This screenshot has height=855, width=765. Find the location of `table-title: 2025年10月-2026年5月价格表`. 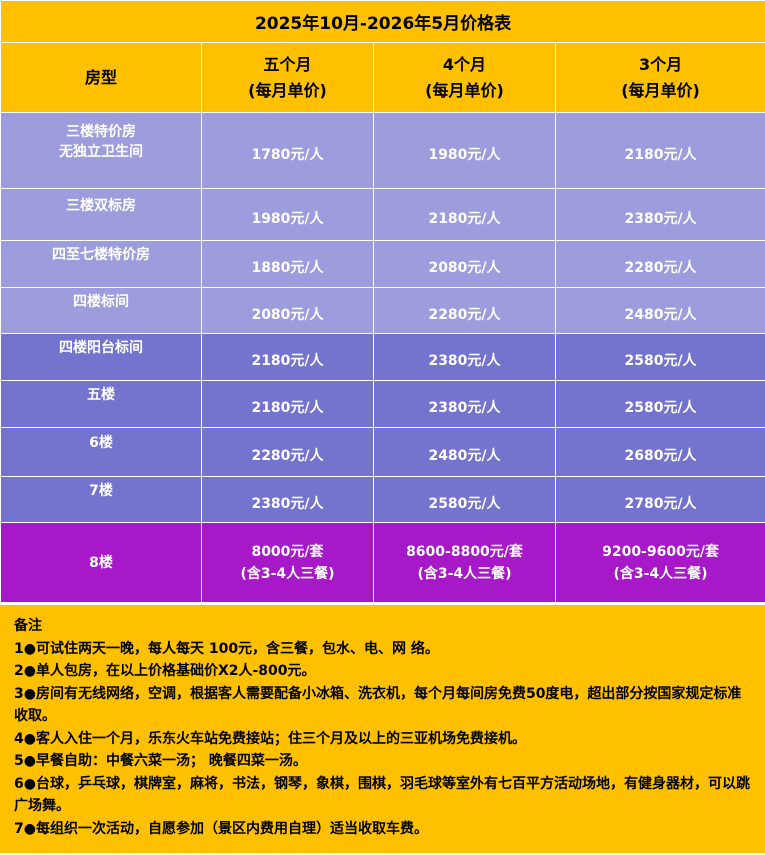

table-title: 2025年10月-2026年5月价格表 is located at coordinates (382, 21).